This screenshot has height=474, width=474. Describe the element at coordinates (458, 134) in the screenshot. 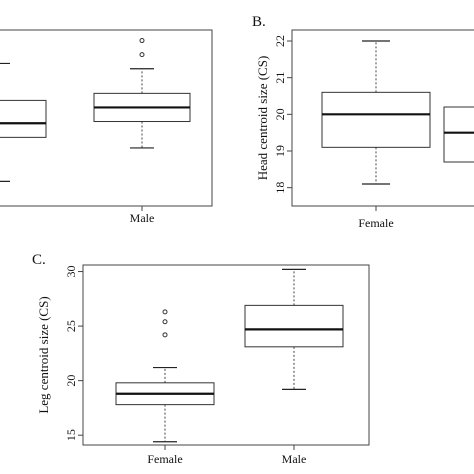

I see `panel-b-male-box` at that location.